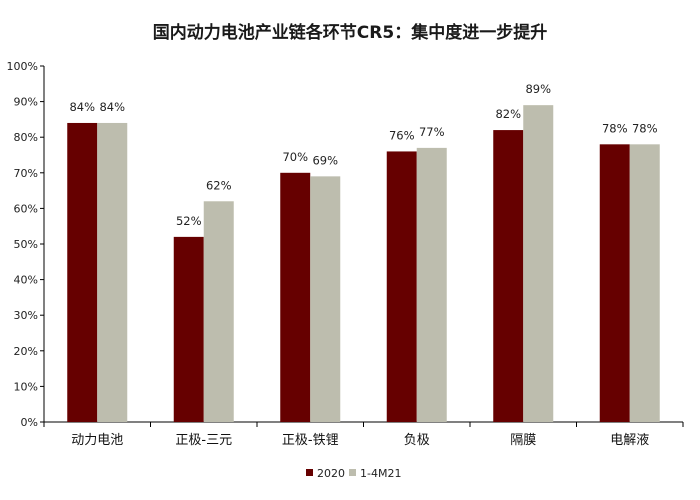 This screenshot has width=700, height=500. What do you see at coordinates (26, 351) in the screenshot?
I see `y-tick-label: 20%` at bounding box center [26, 351].